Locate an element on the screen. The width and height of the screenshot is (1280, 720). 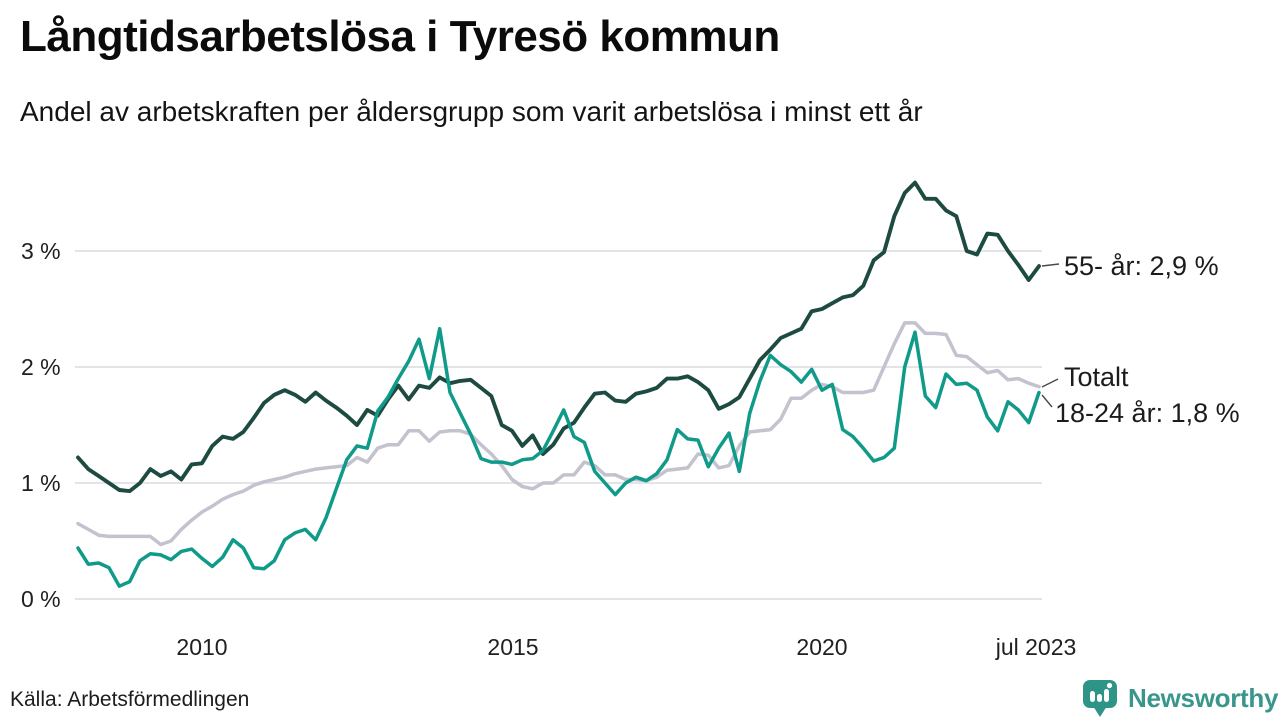
y-tick-2: 2 % is located at coordinates (41, 367).